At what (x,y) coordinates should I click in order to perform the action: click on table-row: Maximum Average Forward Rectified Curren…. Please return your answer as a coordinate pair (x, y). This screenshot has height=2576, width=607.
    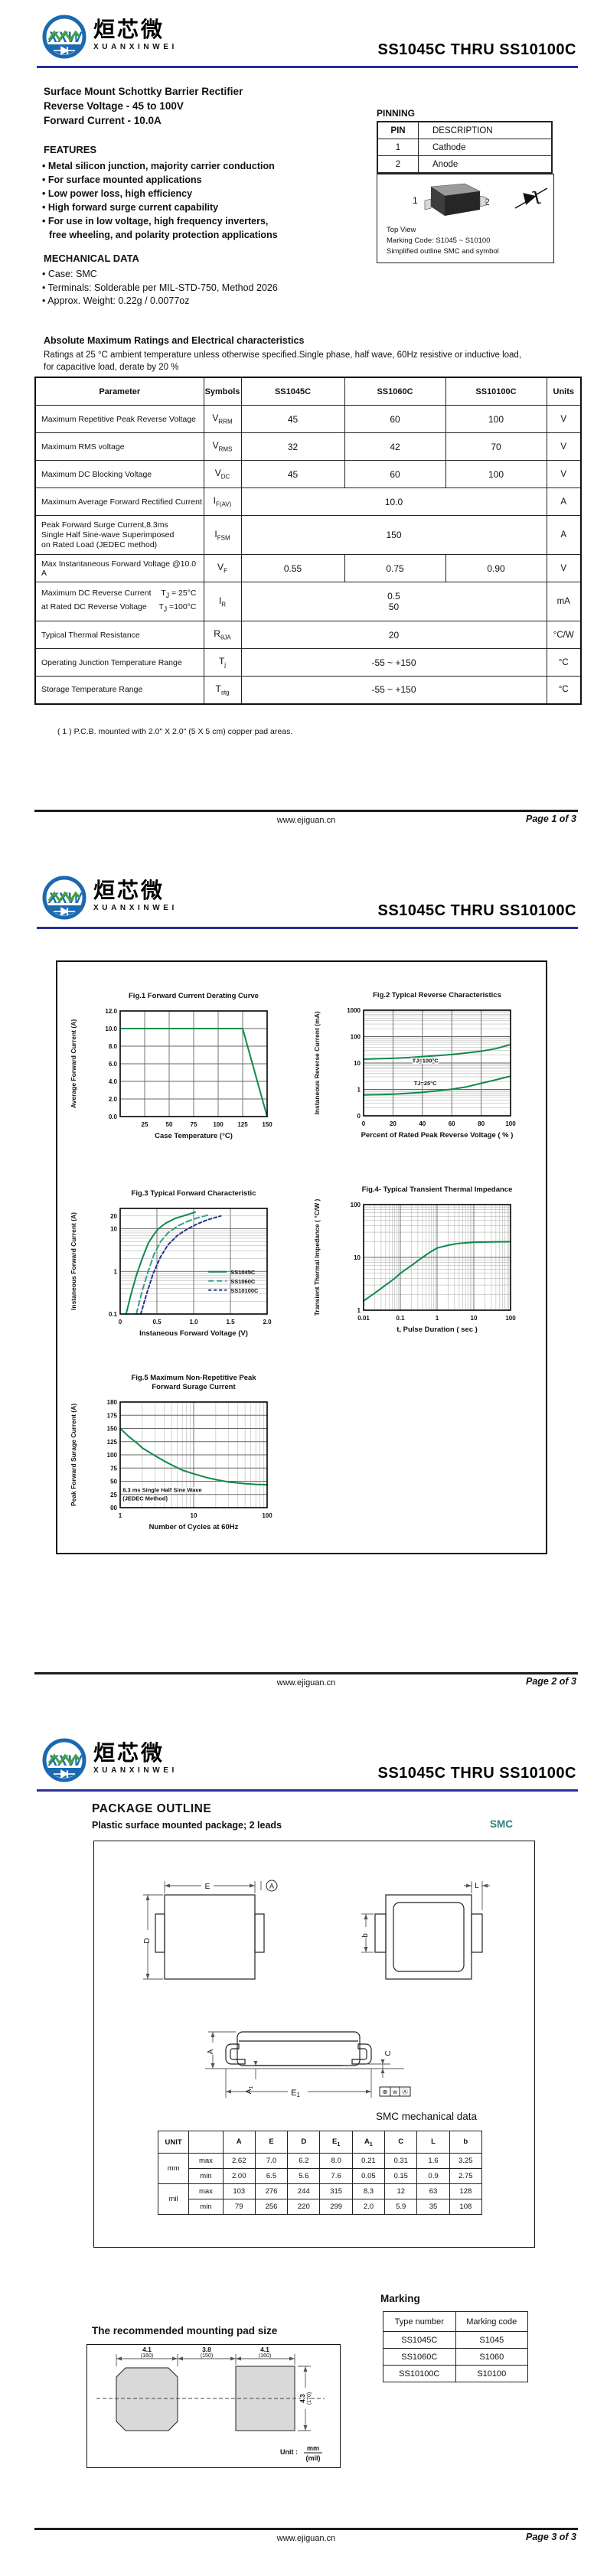
    Looking at the image, I should click on (308, 502).